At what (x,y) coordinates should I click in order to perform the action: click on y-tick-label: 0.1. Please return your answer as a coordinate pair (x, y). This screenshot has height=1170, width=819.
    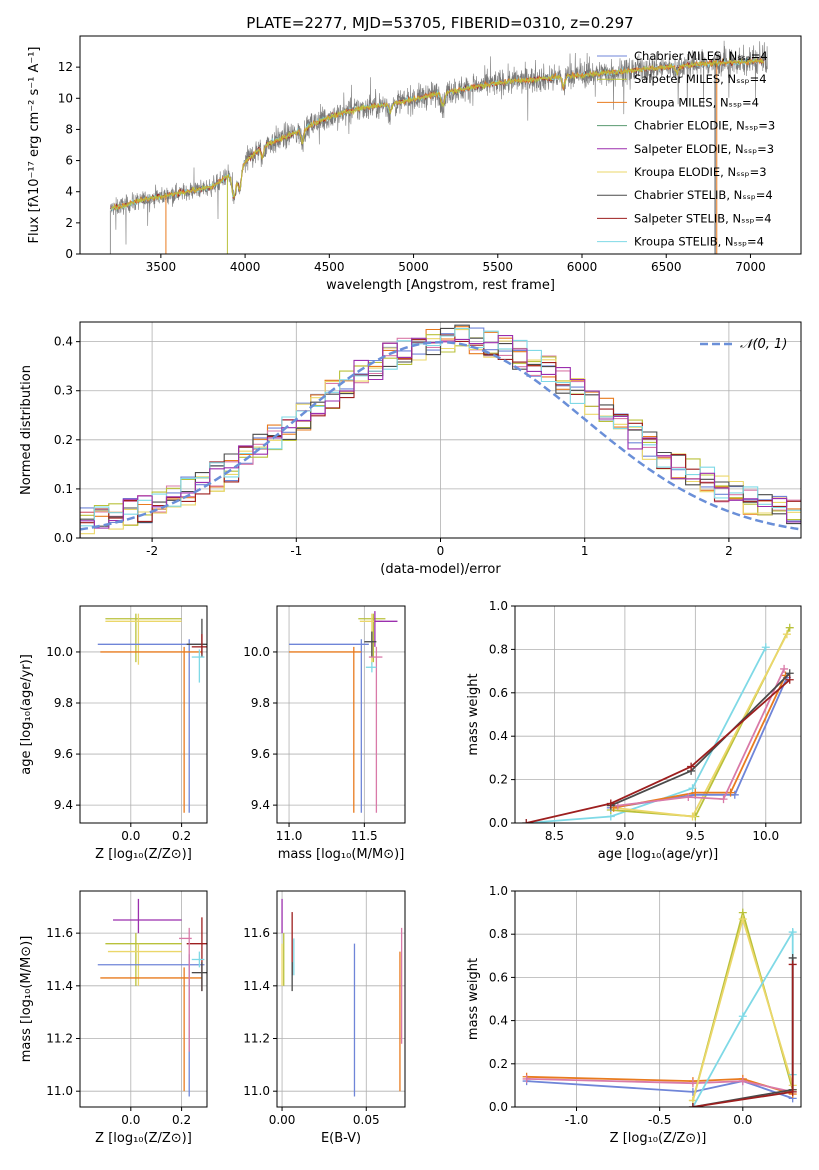
    Looking at the image, I should click on (63, 489).